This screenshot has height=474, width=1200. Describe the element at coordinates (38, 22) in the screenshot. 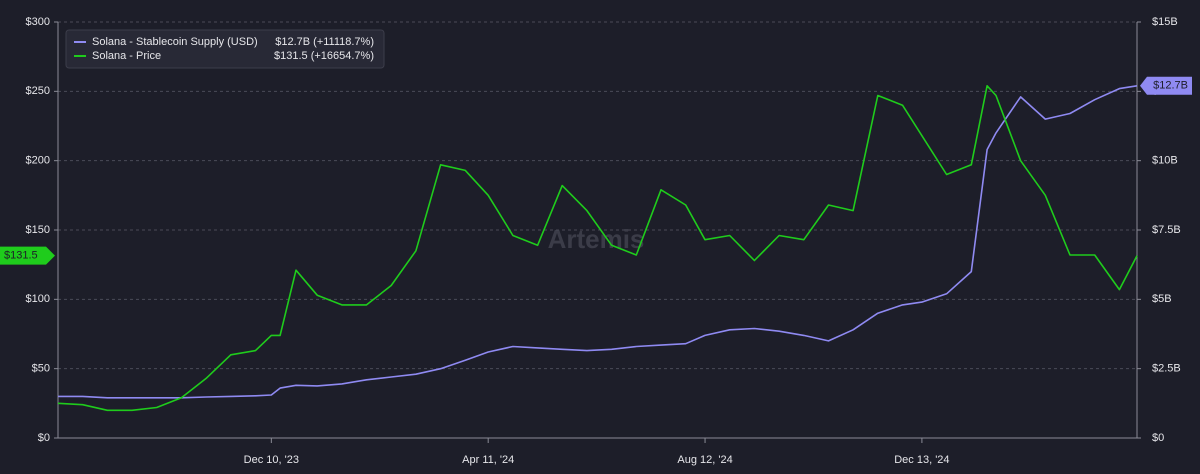

I see `y-tick-label: $300` at that location.